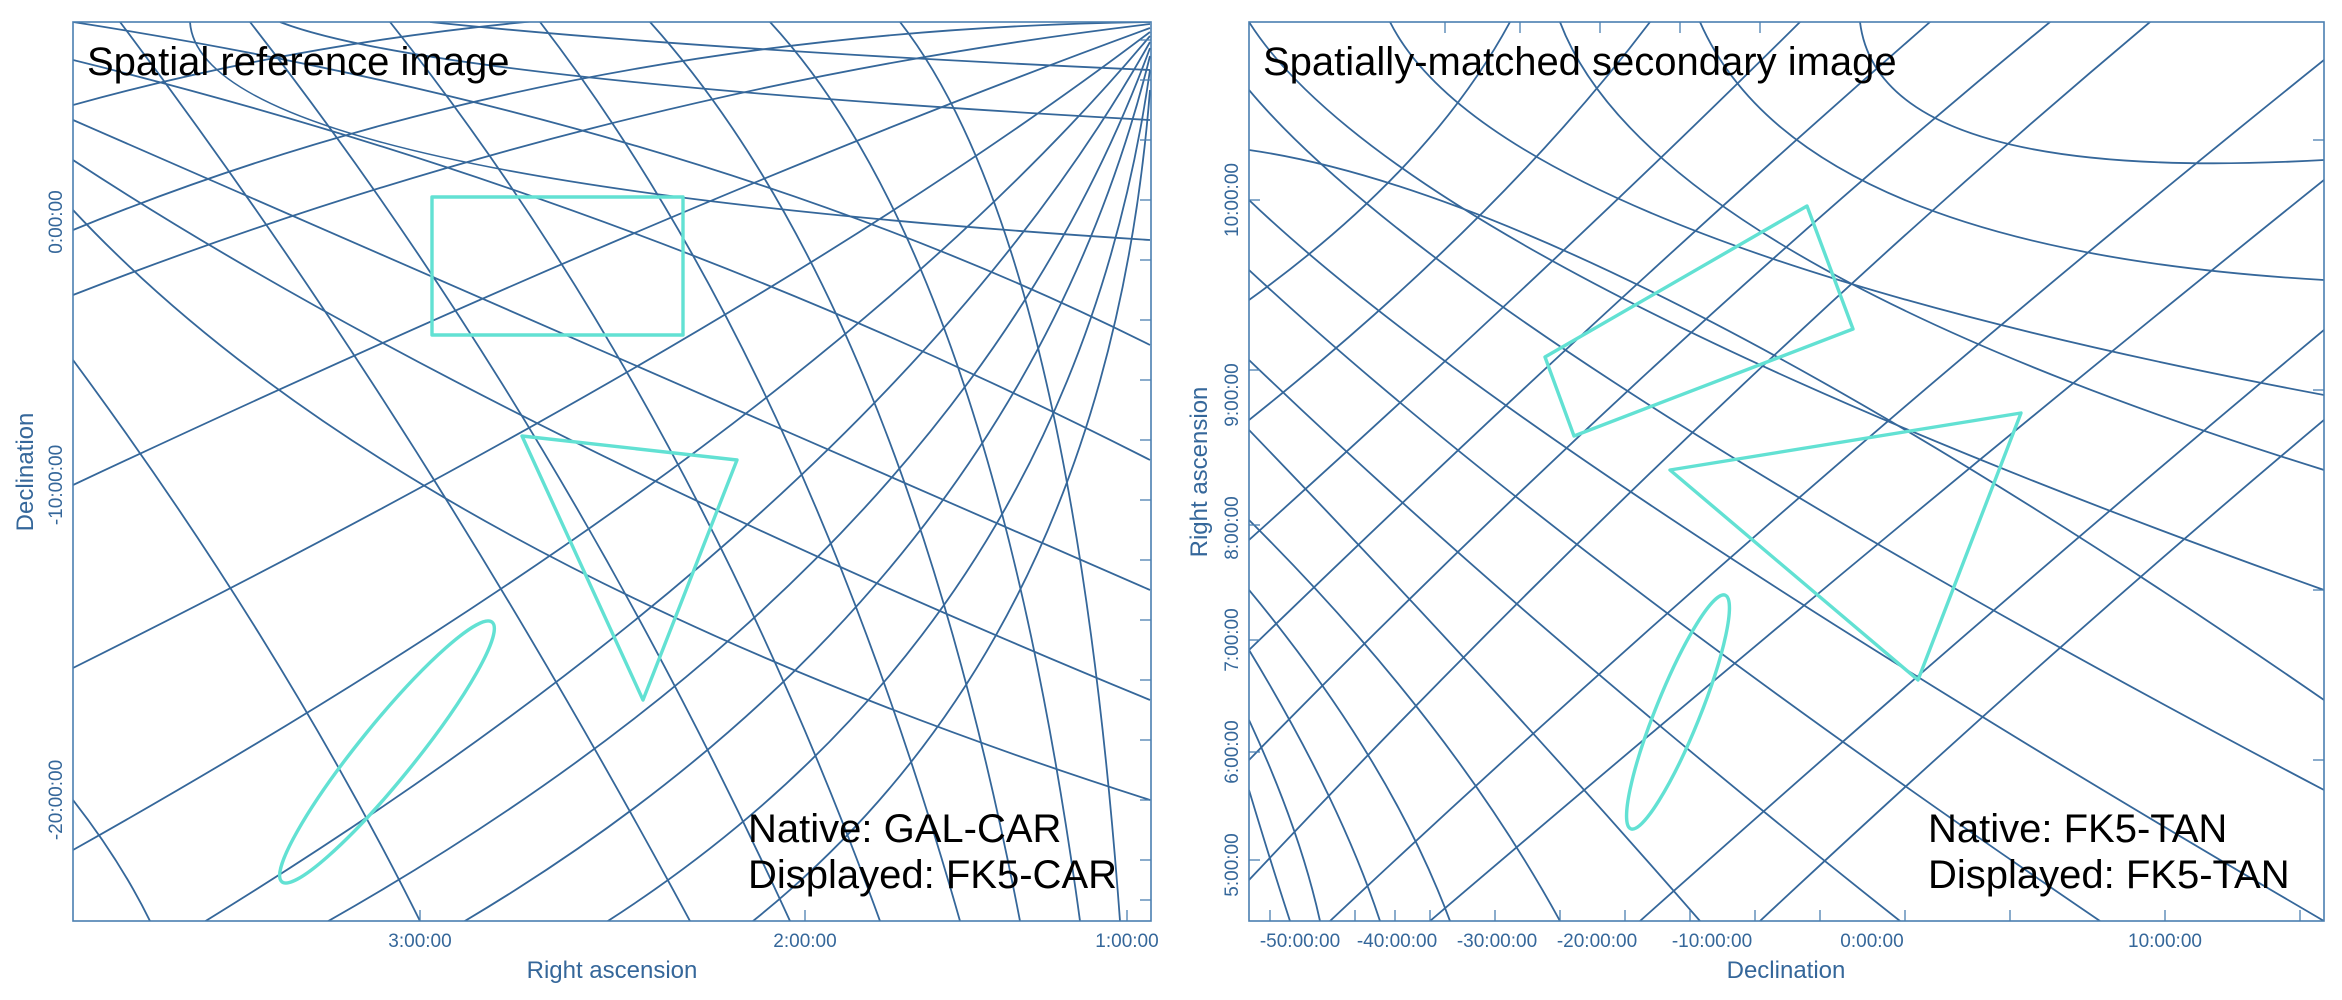 This screenshot has width=2342, height=1000. I want to click on left-y-tick-label: 0:00:00, so click(56, 221).